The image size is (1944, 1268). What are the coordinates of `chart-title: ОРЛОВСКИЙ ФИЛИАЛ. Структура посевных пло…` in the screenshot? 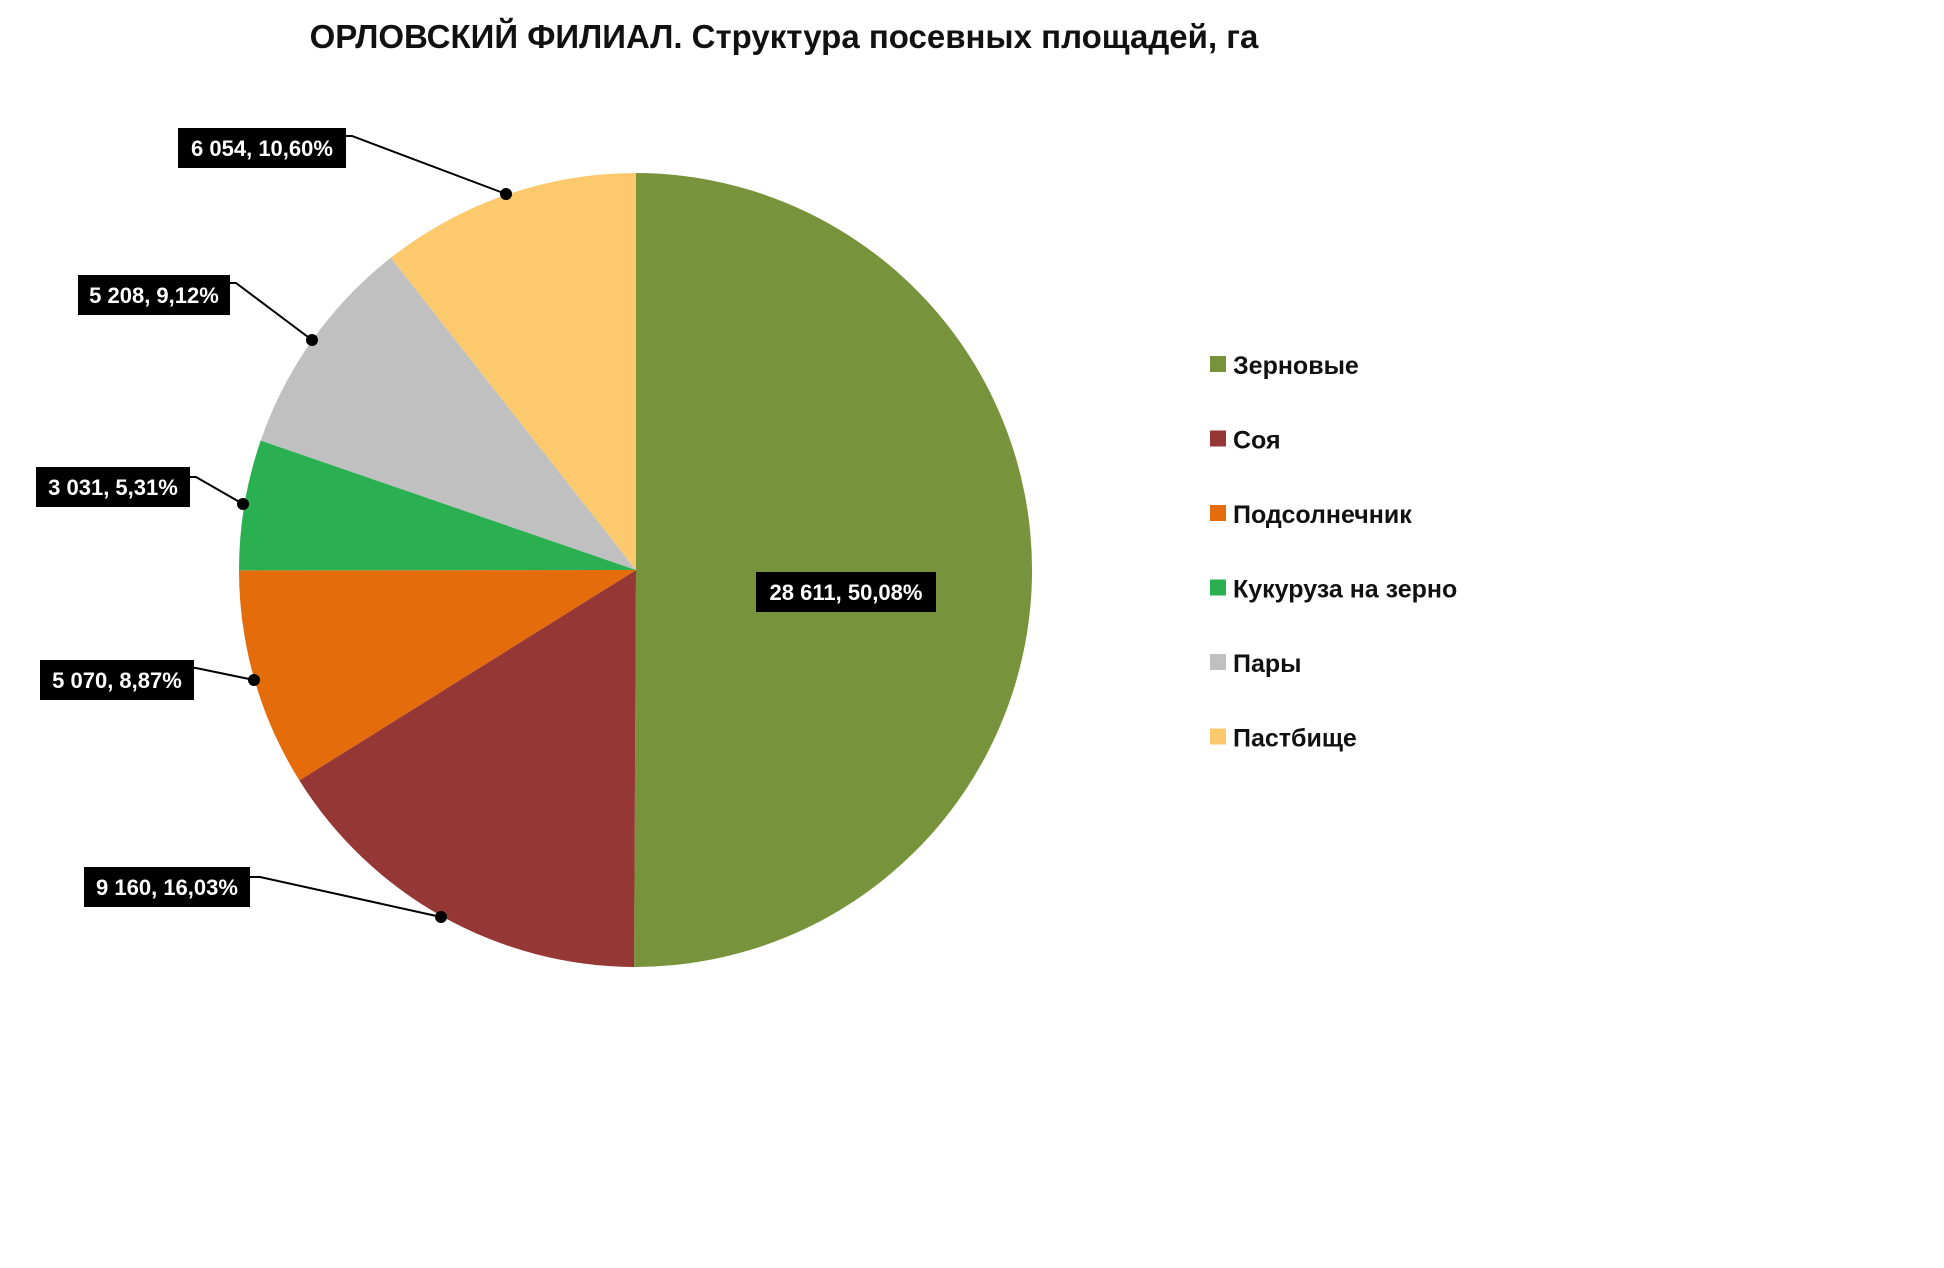 It's located at (784, 36).